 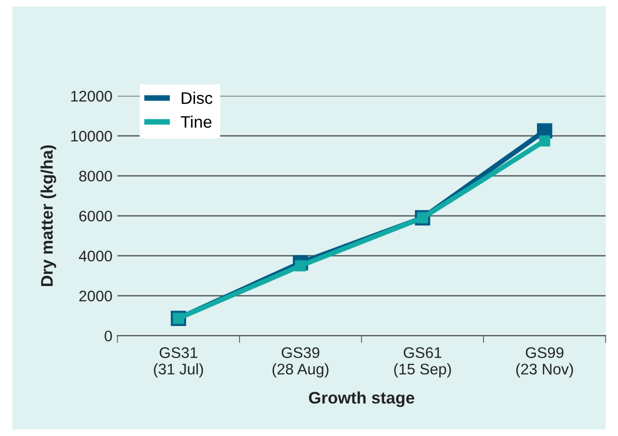 I want to click on x-tick-label: GS31 (31 Jul), so click(x=178, y=362).